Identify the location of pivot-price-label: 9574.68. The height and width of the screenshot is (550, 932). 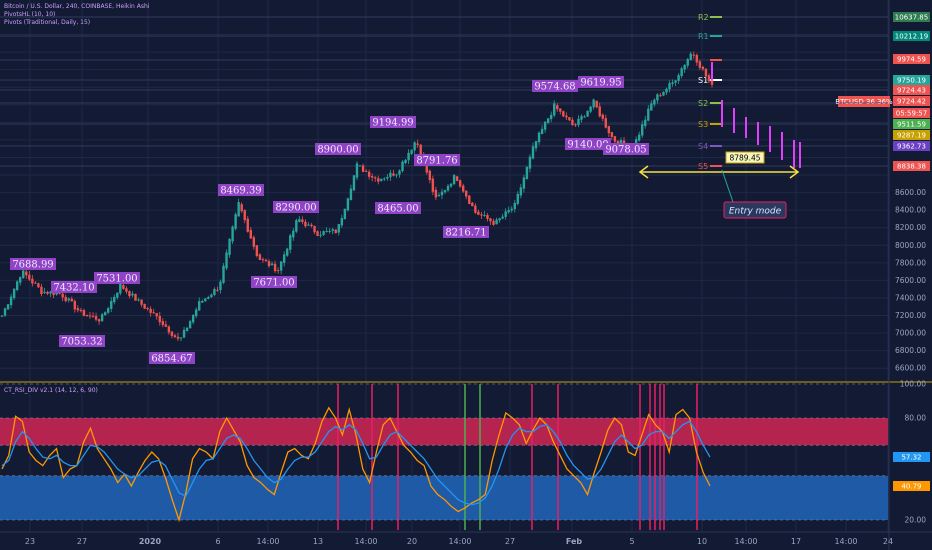
(555, 86).